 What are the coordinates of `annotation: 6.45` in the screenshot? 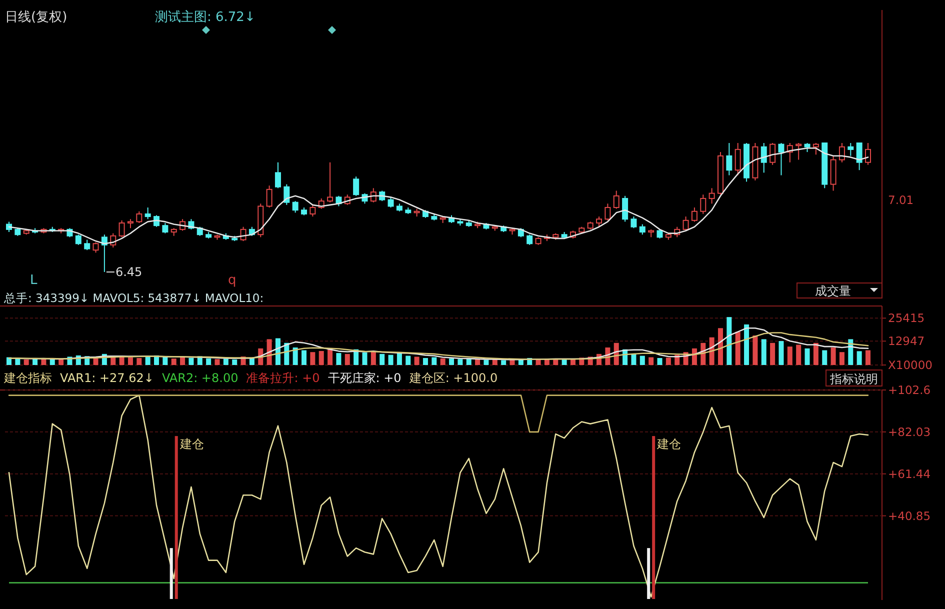 It's located at (128, 272).